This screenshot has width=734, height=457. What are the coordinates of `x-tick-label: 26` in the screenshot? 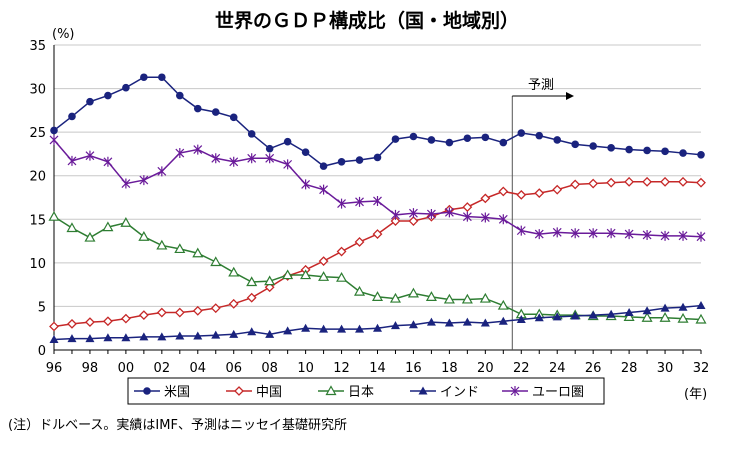 It's located at (593, 368).